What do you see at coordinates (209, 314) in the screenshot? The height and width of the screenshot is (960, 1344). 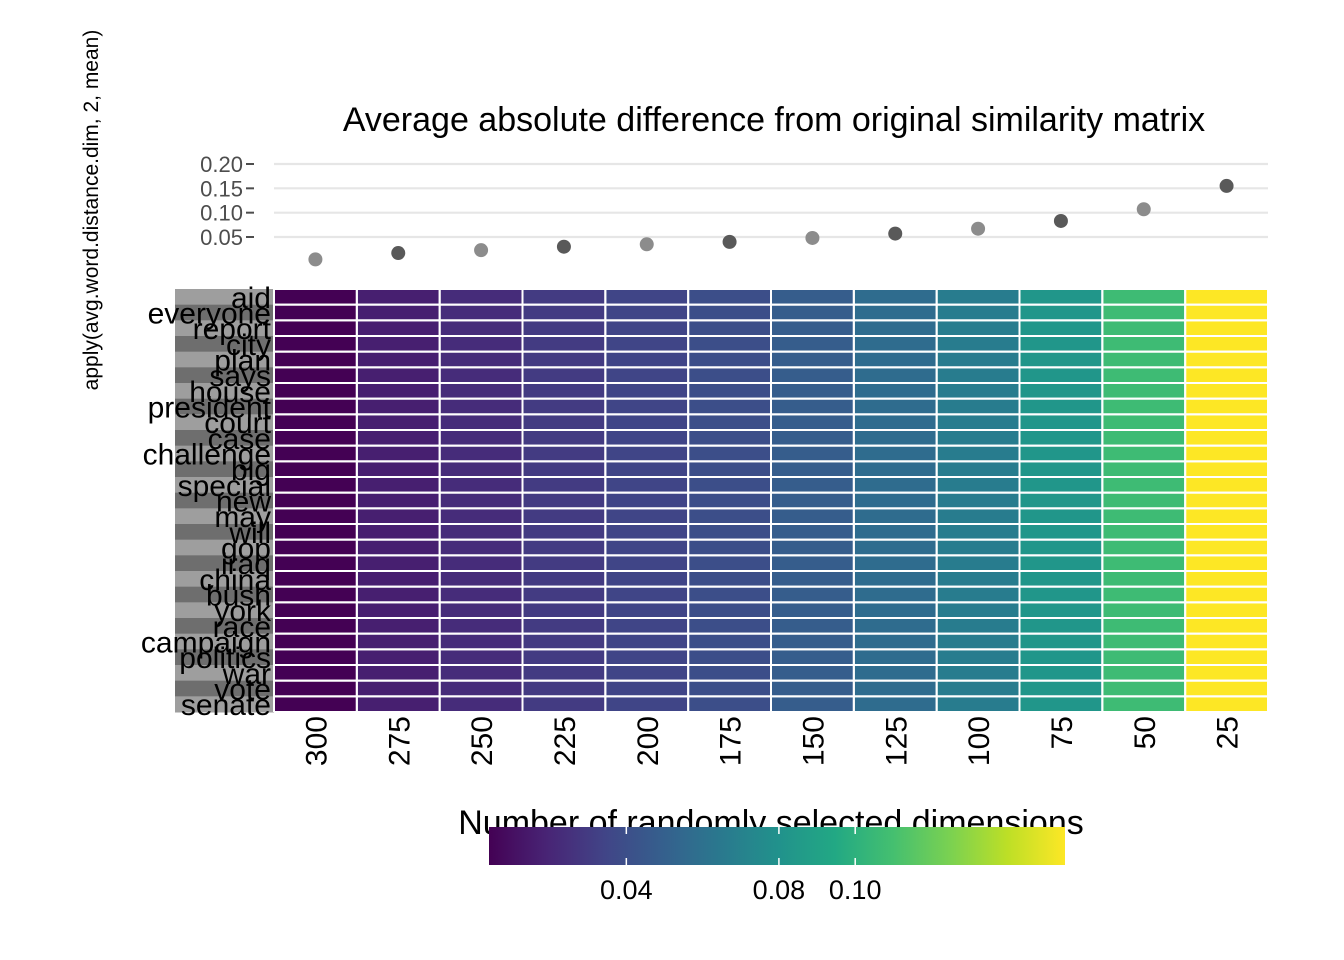 I see `row-label: everyone` at bounding box center [209, 314].